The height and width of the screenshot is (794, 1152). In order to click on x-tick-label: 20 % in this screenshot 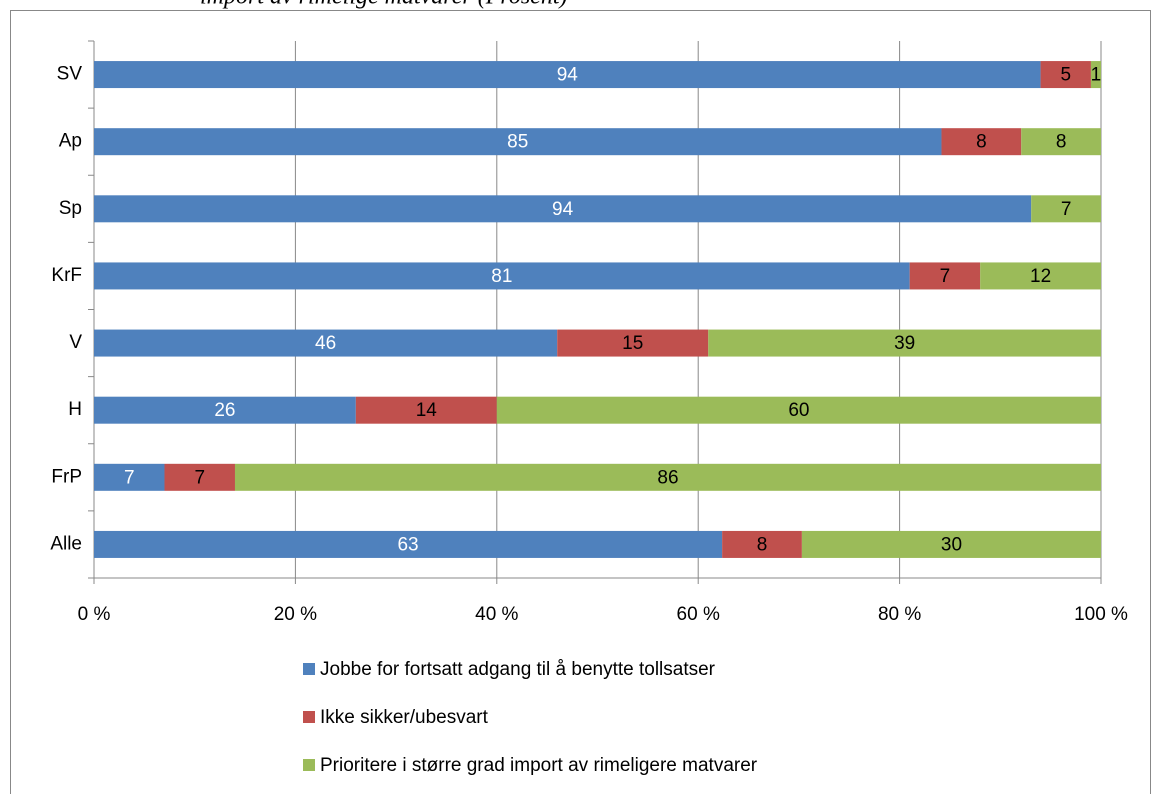, I will do `click(295, 614)`.